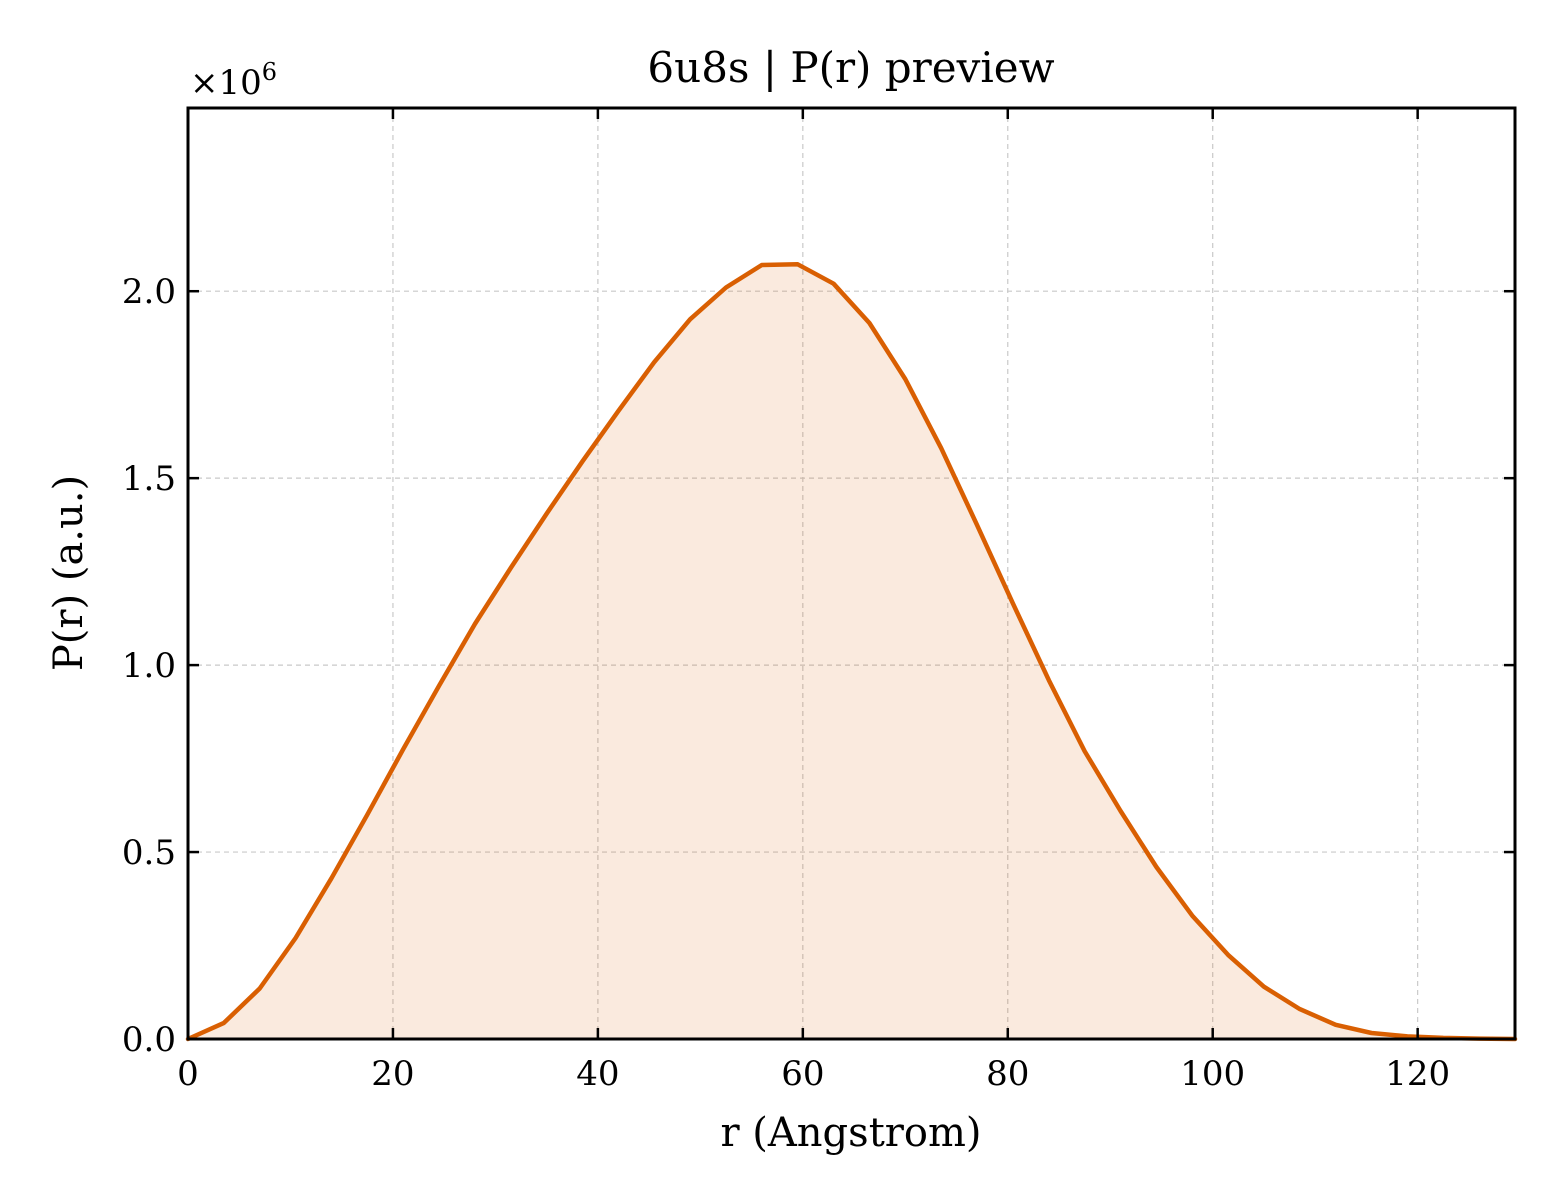  I want to click on chart-title: 6u8s | P(r) preview, so click(850, 67).